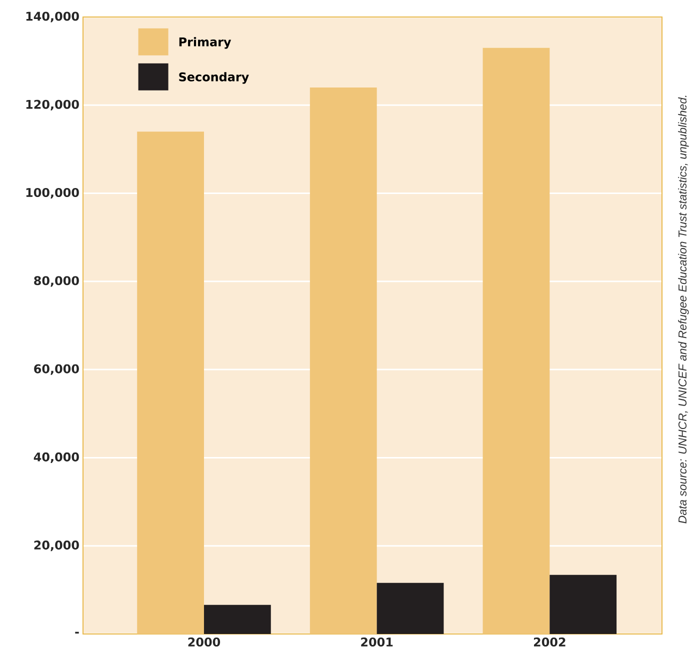 The image size is (690, 664). Describe the element at coordinates (205, 43) in the screenshot. I see `legend-label: Primary` at that location.